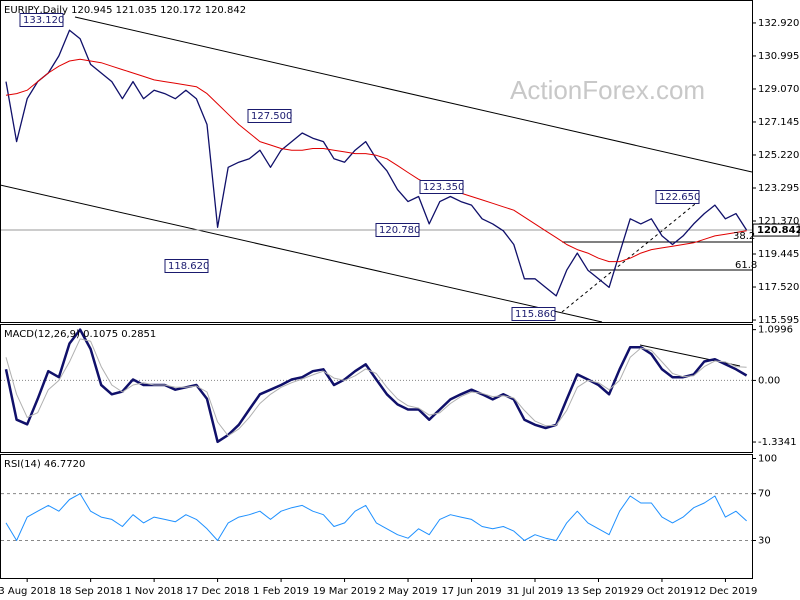 This screenshot has height=600, width=800. I want to click on y-tick-label: 115.595, so click(778, 320).